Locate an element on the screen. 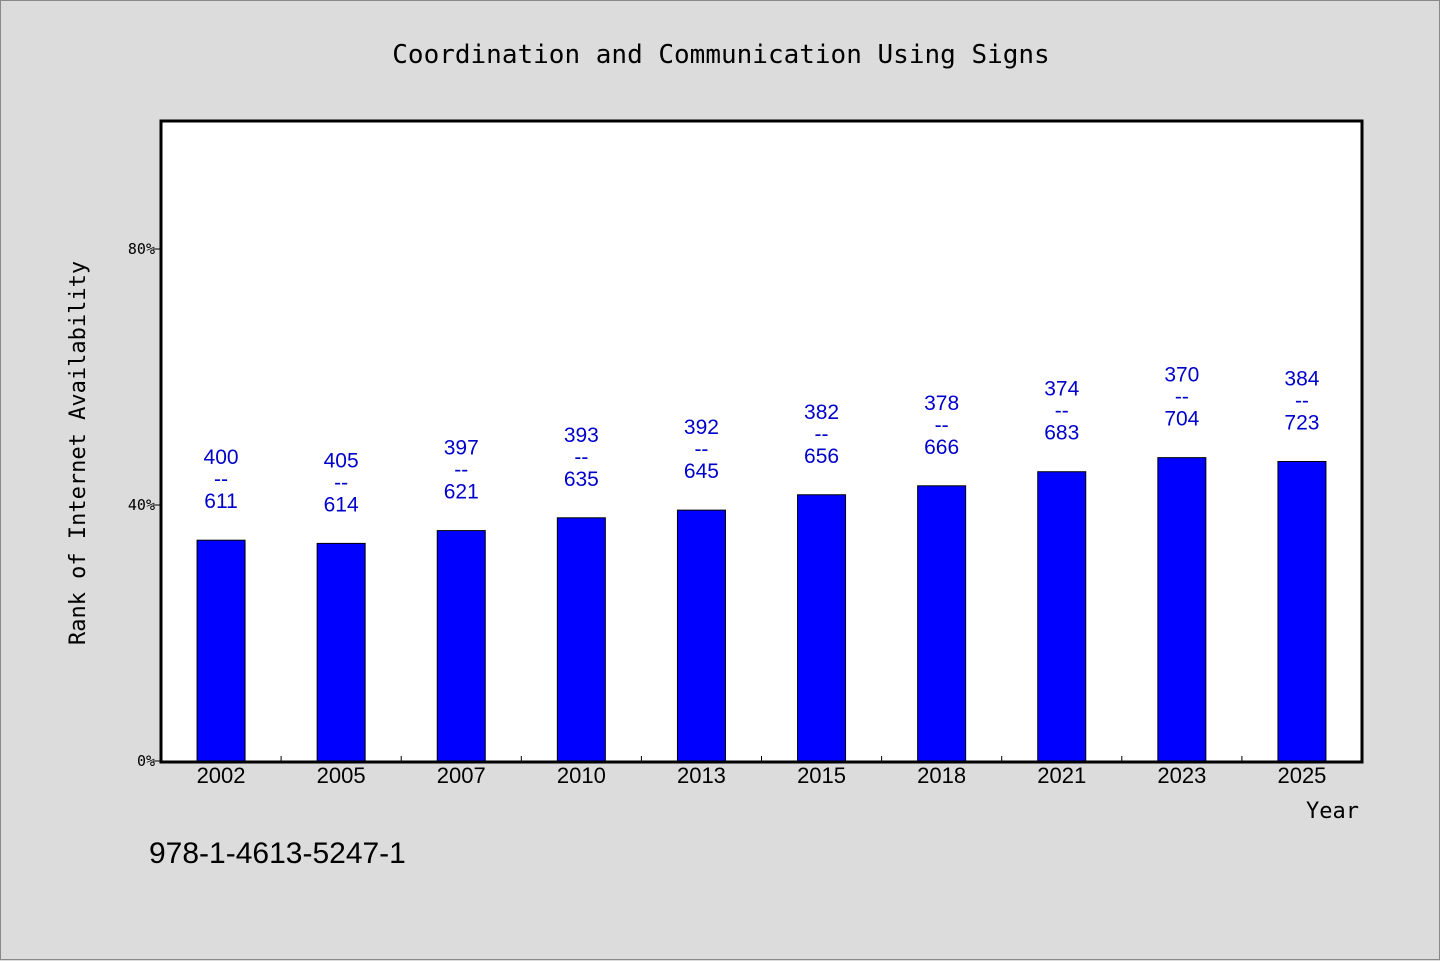 The image size is (1440, 961). x-tick-label: 2015 is located at coordinates (821, 775).